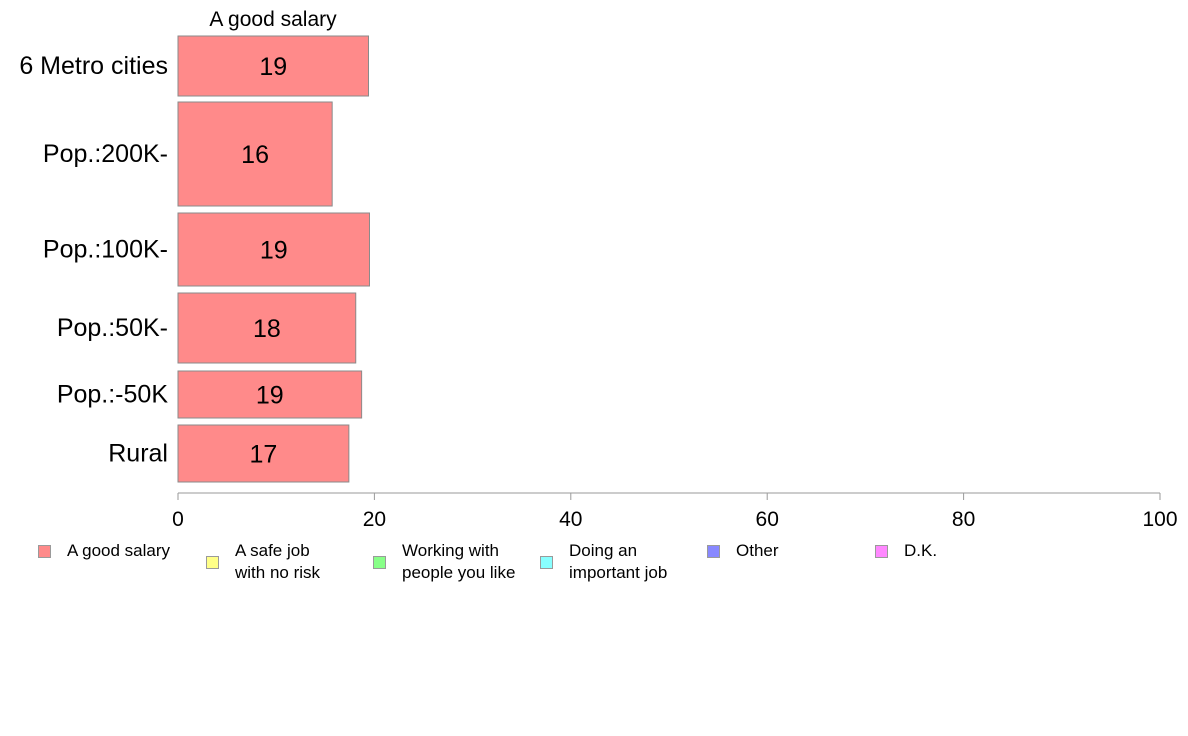  I want to click on legend-label: Doing an important job, so click(618, 561).